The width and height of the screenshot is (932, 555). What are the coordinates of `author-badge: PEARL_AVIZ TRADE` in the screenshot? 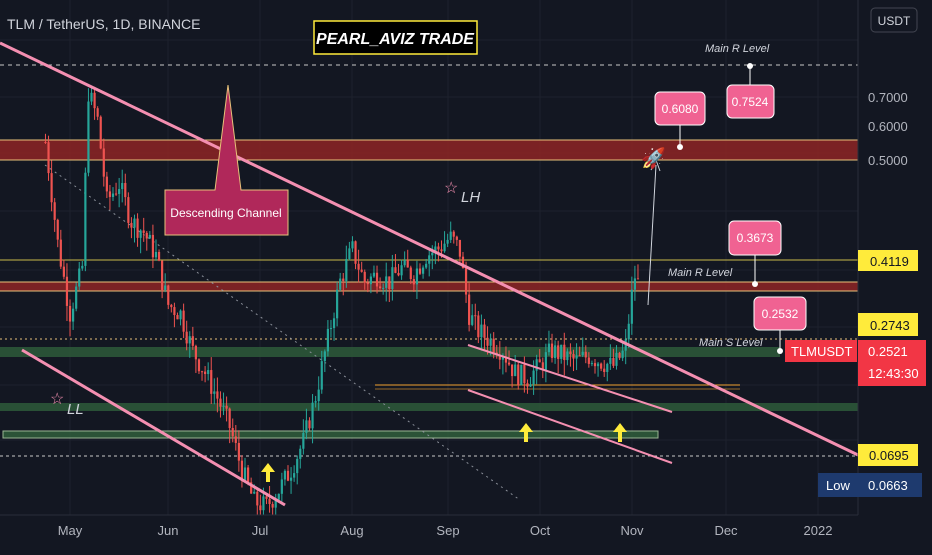 It's located at (395, 39).